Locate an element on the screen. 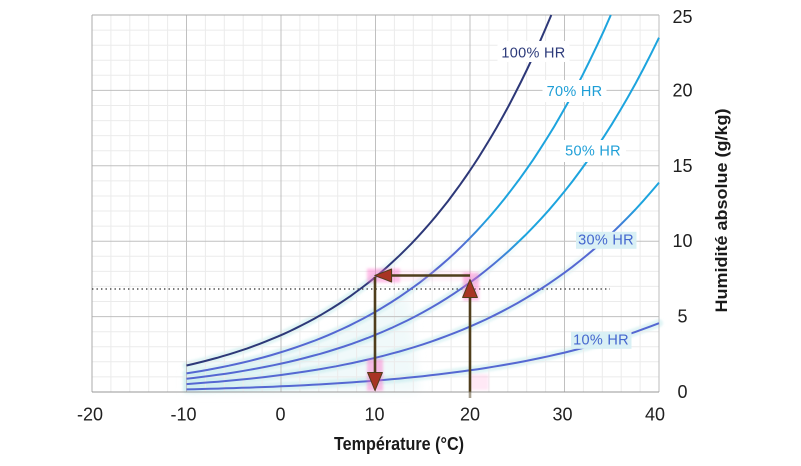 The height and width of the screenshot is (466, 801). svg-text: 25 is located at coordinates (682, 17).